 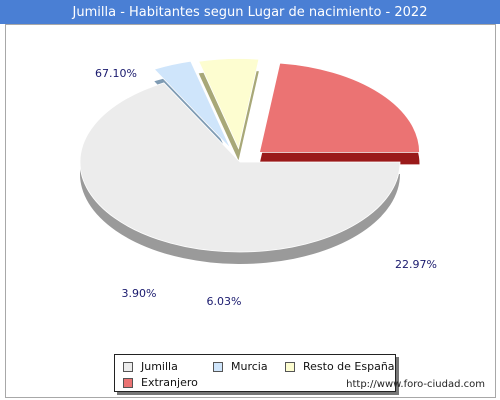 I want to click on legend-swatch-murcia, so click(x=218, y=366).